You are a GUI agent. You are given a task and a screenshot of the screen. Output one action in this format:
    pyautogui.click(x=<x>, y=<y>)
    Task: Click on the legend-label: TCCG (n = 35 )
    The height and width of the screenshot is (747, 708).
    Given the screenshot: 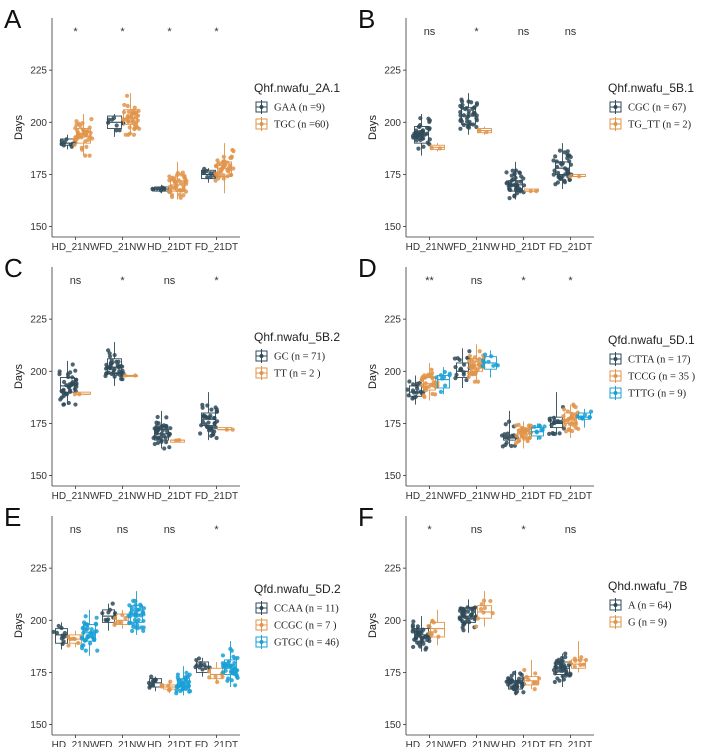 What is the action you would take?
    pyautogui.click(x=662, y=377)
    